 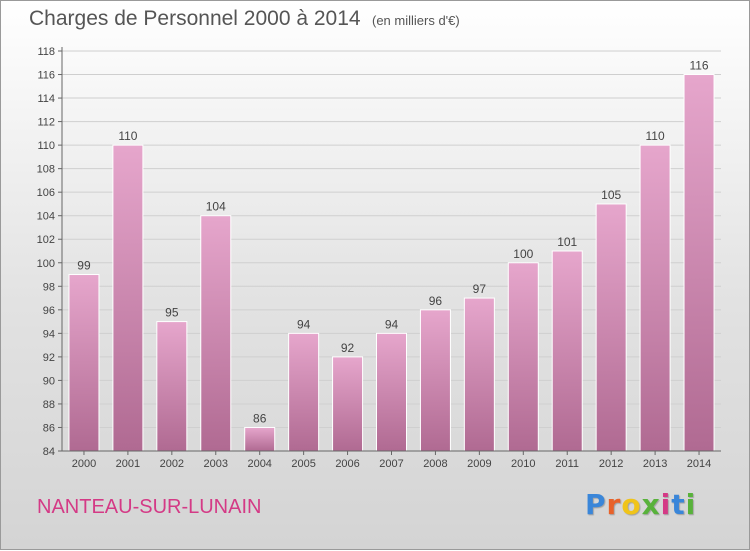 I want to click on x-tick-label: 2002, so click(x=172, y=464).